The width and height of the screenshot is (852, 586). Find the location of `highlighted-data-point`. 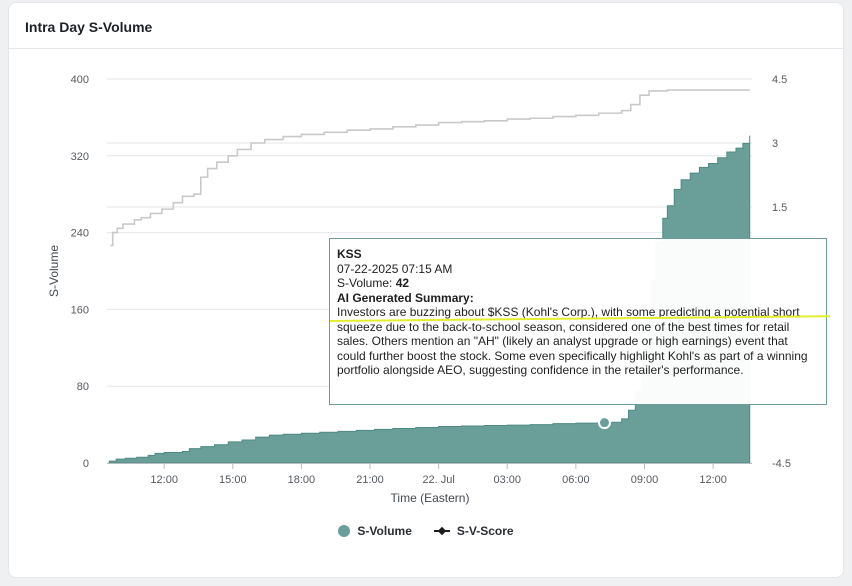

highlighted-data-point is located at coordinates (604, 423).